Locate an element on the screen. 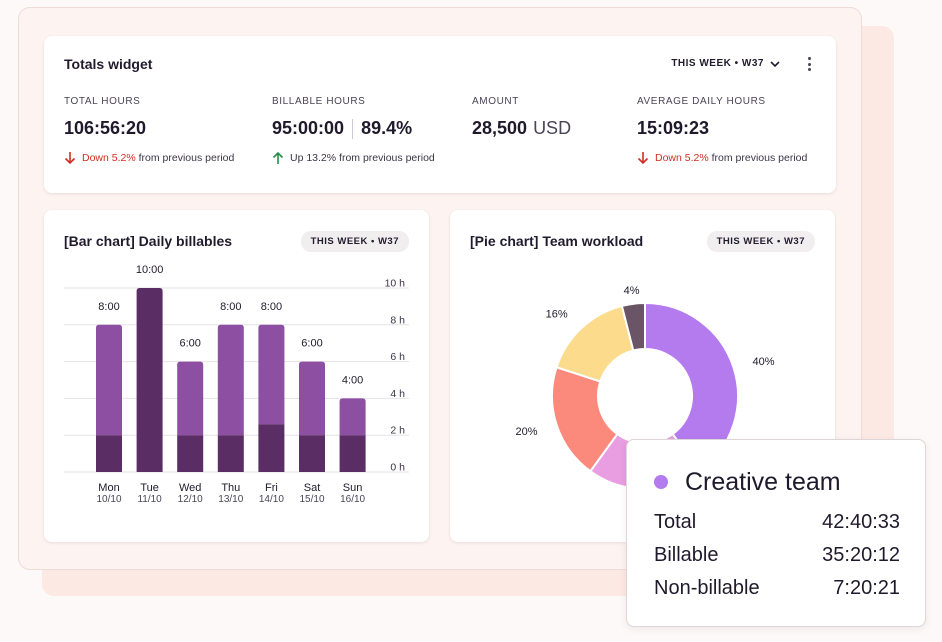 This screenshot has height=642, width=942. stat-label: AVERAGE DAILY HOURS is located at coordinates (701, 101).